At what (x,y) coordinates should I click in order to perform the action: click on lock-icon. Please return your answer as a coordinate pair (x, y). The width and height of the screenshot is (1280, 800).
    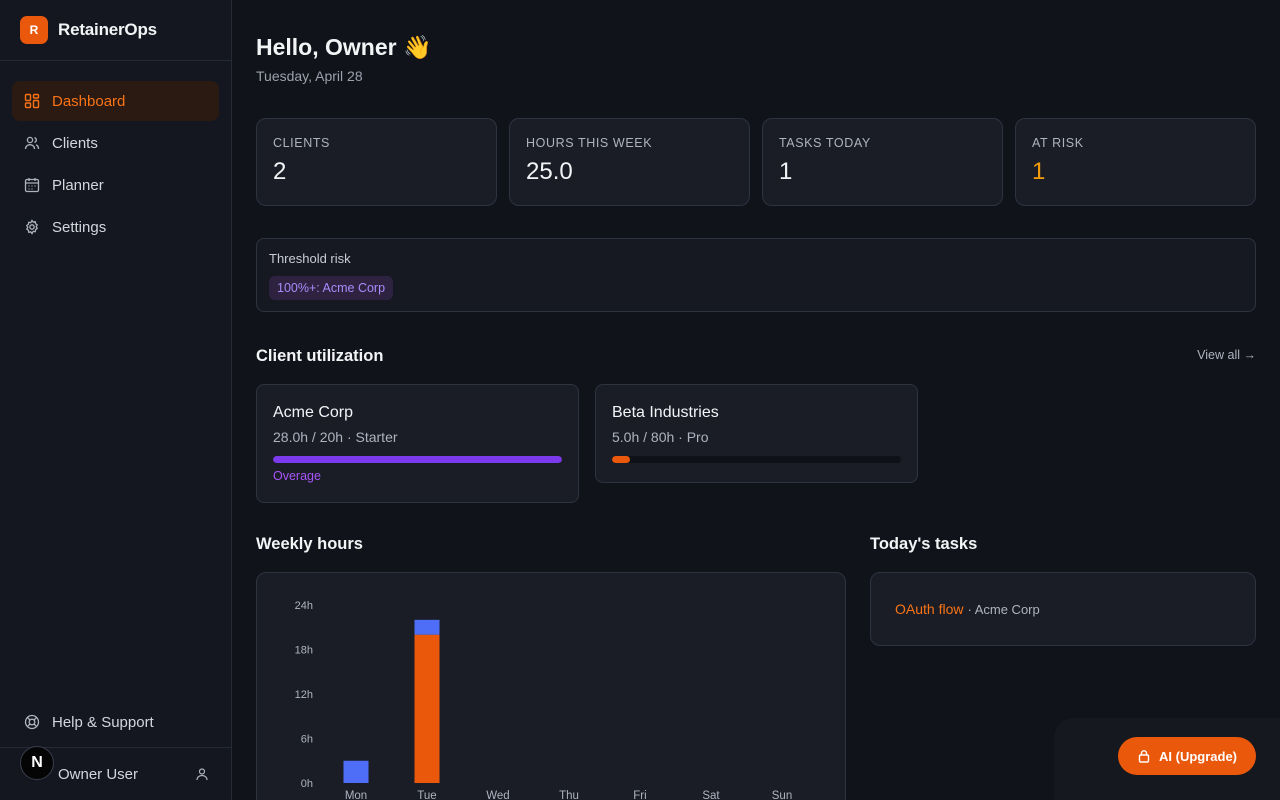
    Looking at the image, I should click on (1144, 756).